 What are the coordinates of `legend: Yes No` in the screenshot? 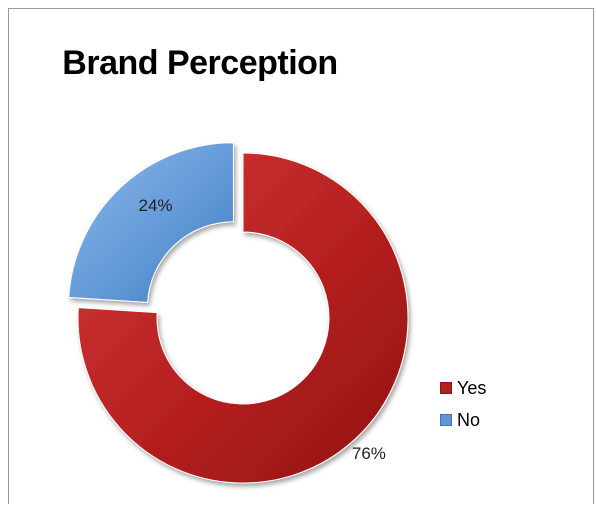 It's located at (500, 404).